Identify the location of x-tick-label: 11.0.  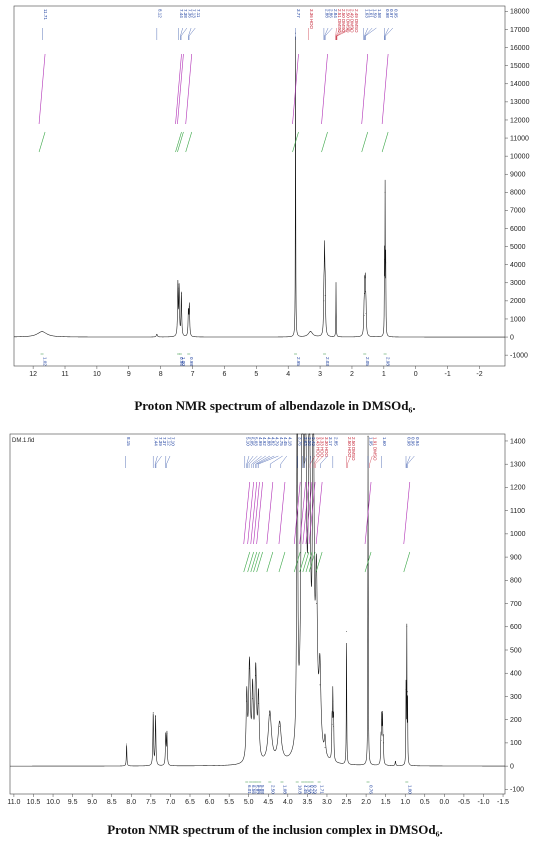
(13, 802).